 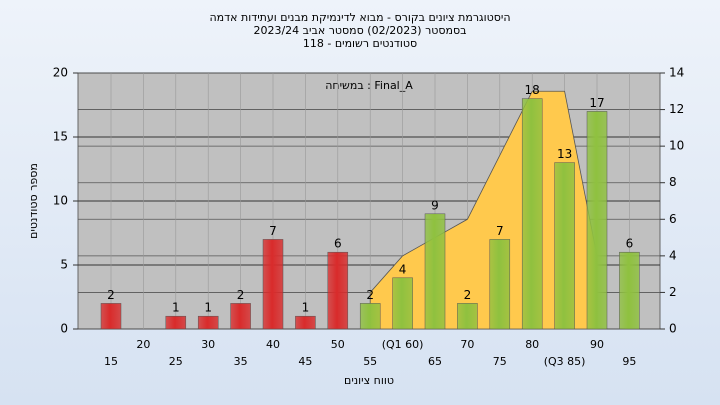 I want to click on chart-subtitle: בסמסטר (02/2023) סמסטר אביב 2023/24, so click(x=359, y=30).